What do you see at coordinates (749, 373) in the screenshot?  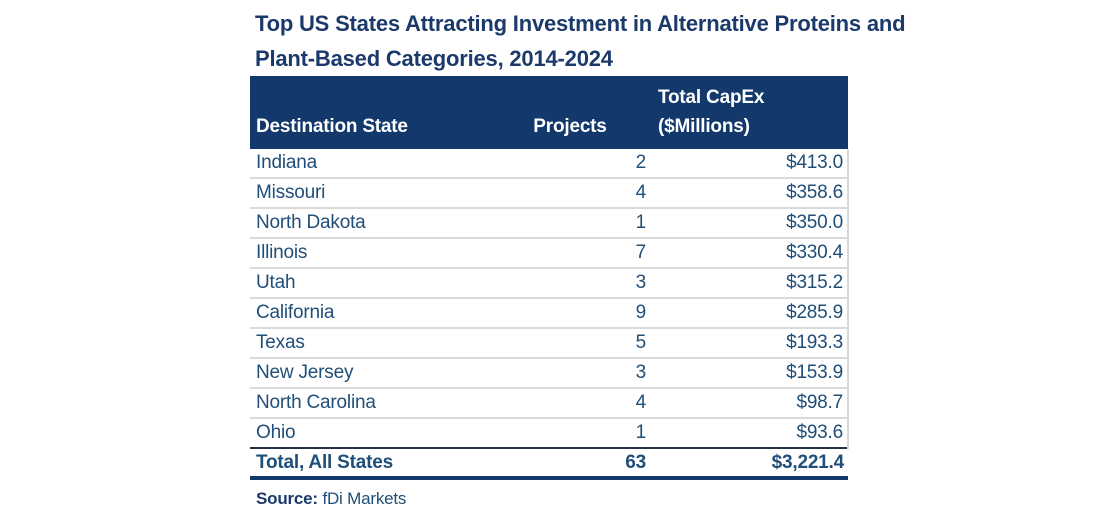 I see `cell-capex: $153.9` at bounding box center [749, 373].